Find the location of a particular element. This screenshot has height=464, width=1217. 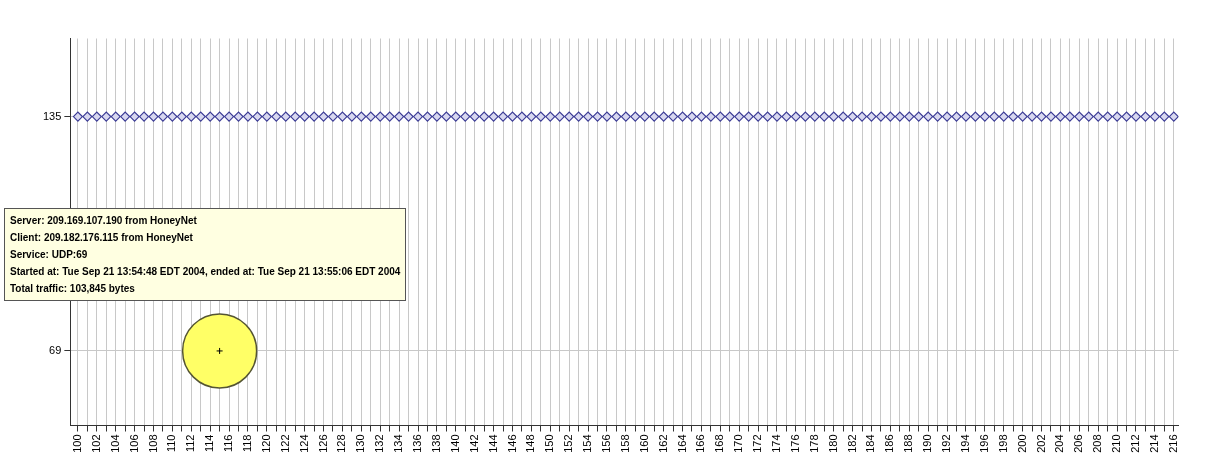

x-tick-label: 158 is located at coordinates (624, 443).